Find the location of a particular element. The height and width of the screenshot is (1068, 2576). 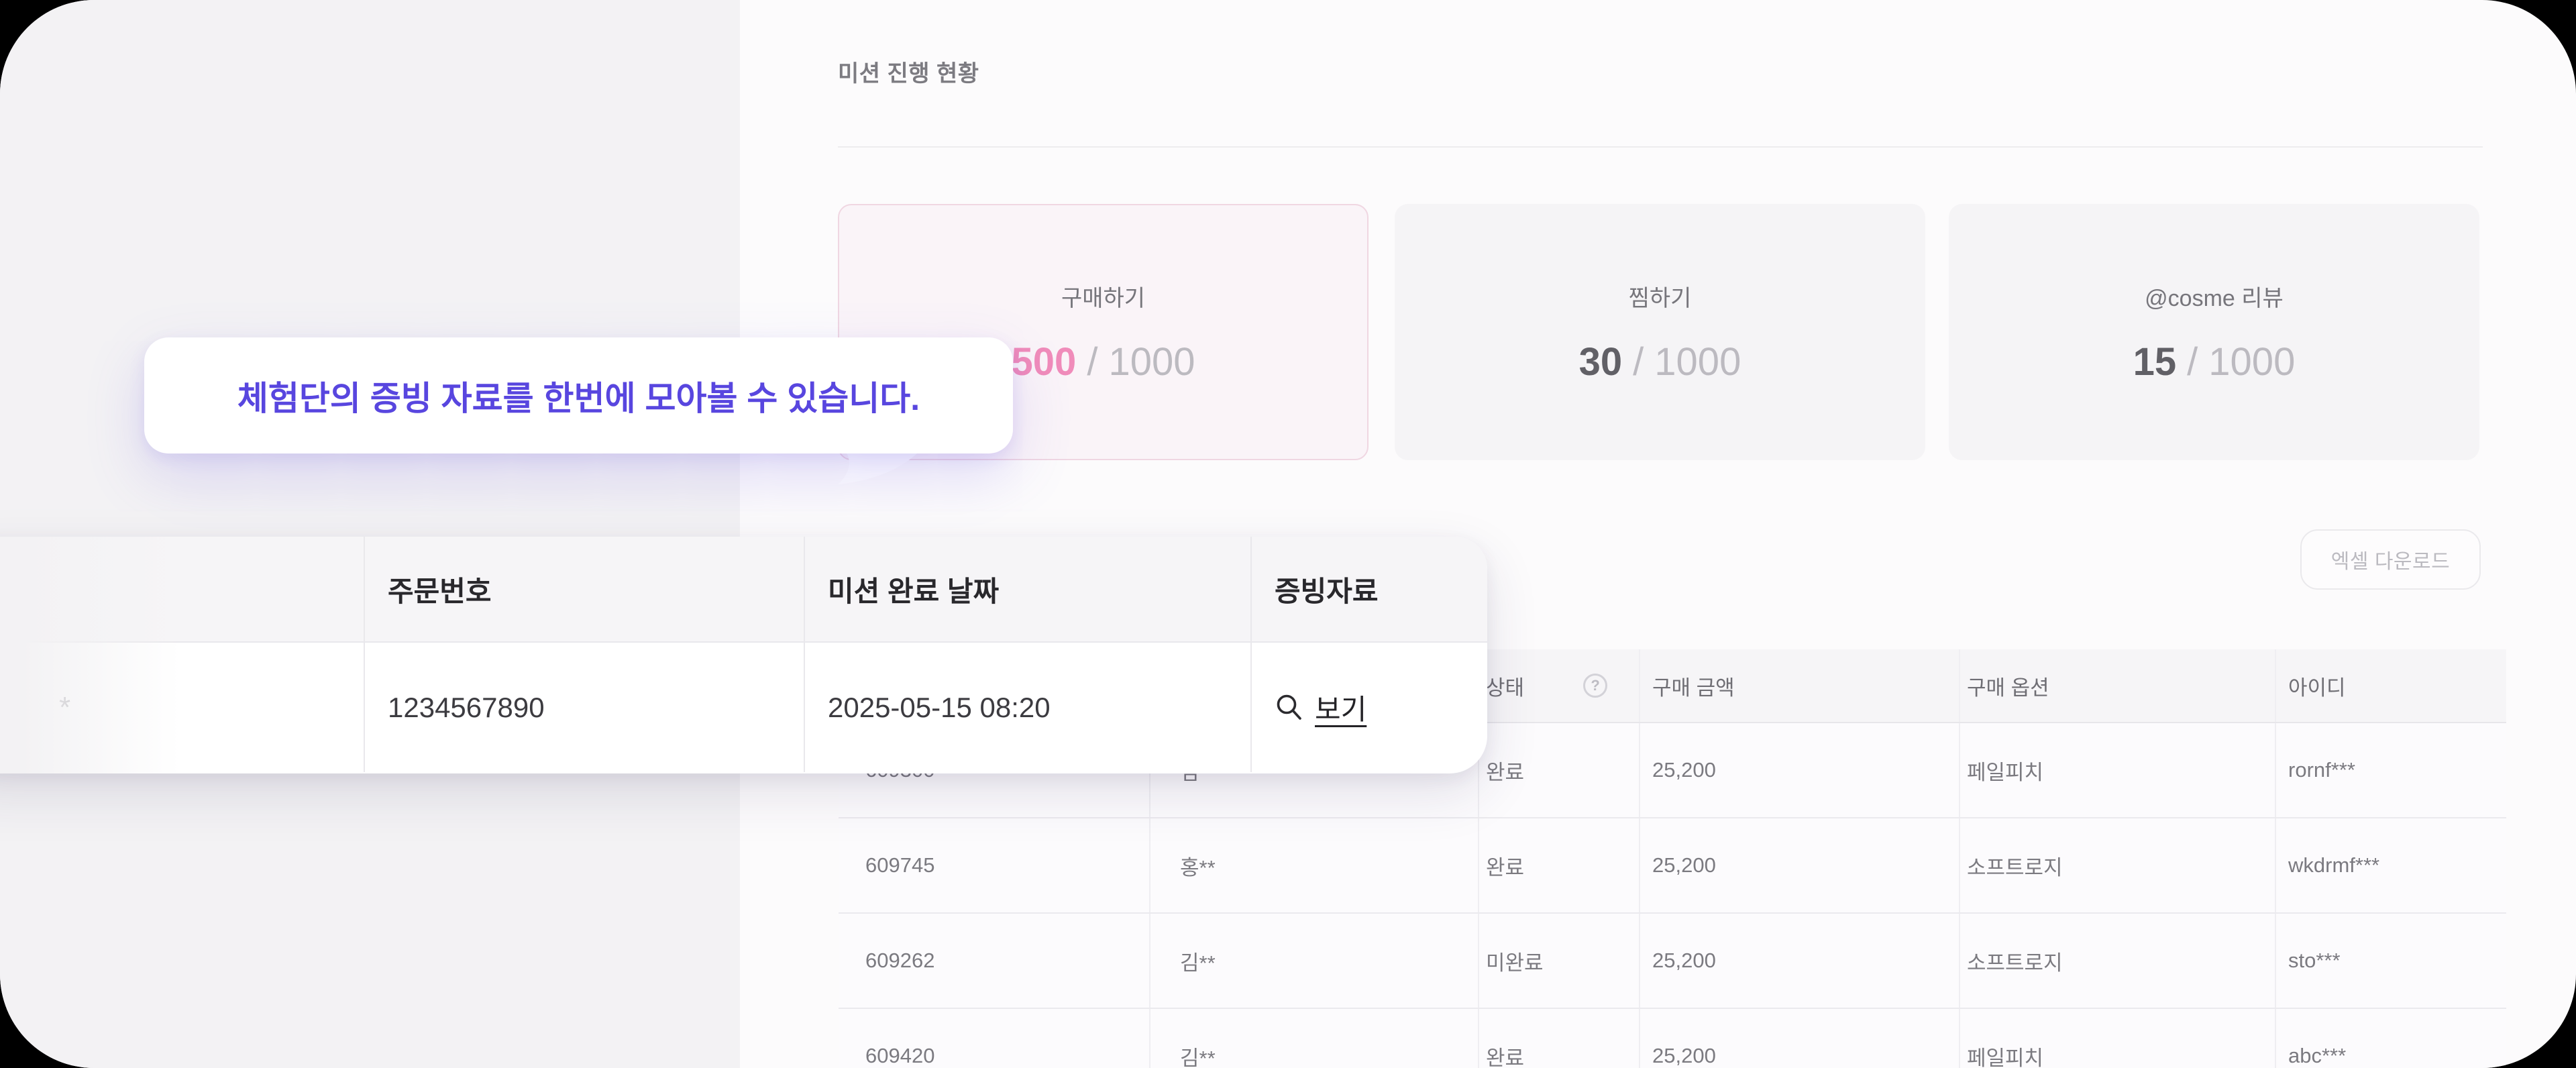

mission-card-label: @cosme 리뷰 is located at coordinates (2214, 298).